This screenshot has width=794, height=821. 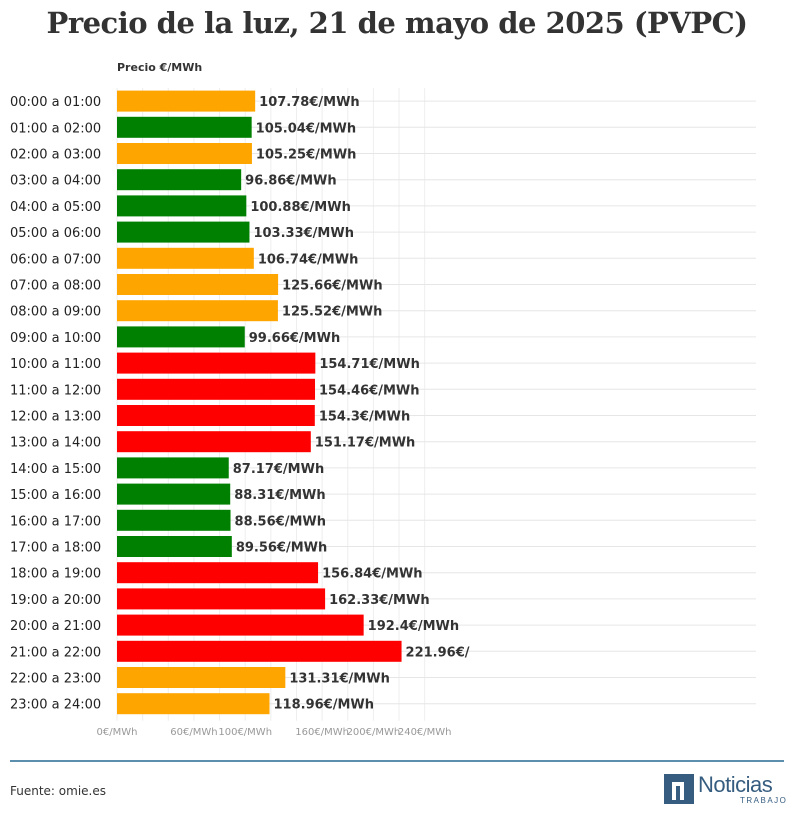 What do you see at coordinates (365, 443) in the screenshot?
I see `value-label: 151.17€/MWh` at bounding box center [365, 443].